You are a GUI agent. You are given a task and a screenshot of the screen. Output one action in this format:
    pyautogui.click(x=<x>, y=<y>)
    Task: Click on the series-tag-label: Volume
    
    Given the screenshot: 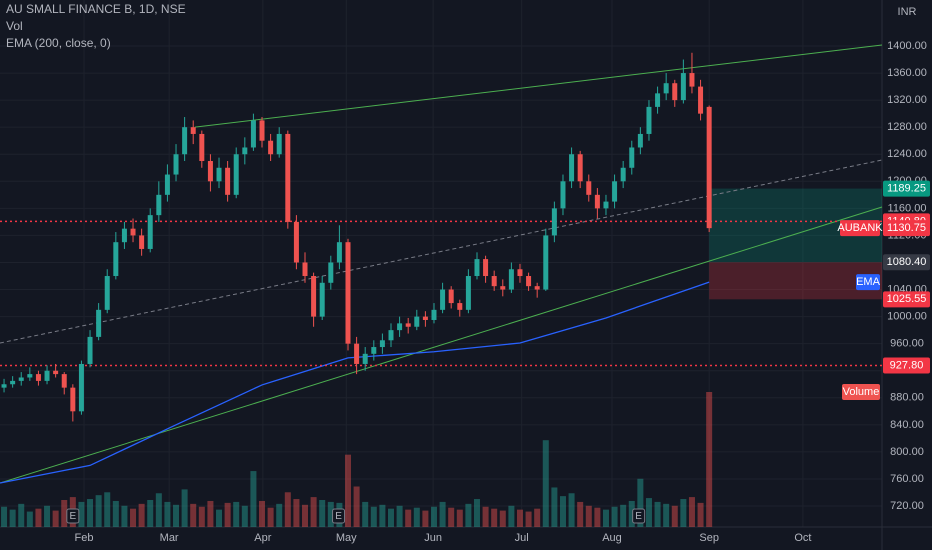 What is the action you would take?
    pyautogui.click(x=861, y=392)
    